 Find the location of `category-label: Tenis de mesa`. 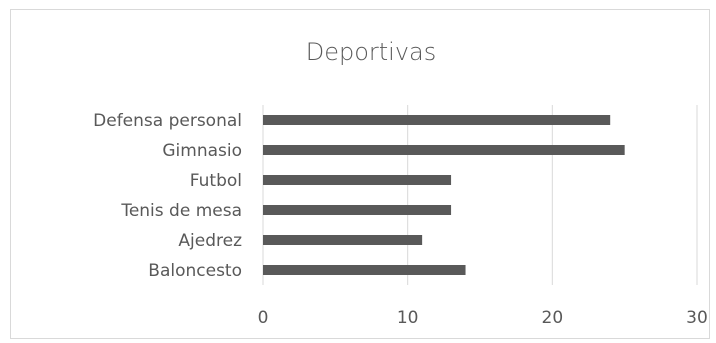

category-label: Tenis de mesa is located at coordinates (181, 211).